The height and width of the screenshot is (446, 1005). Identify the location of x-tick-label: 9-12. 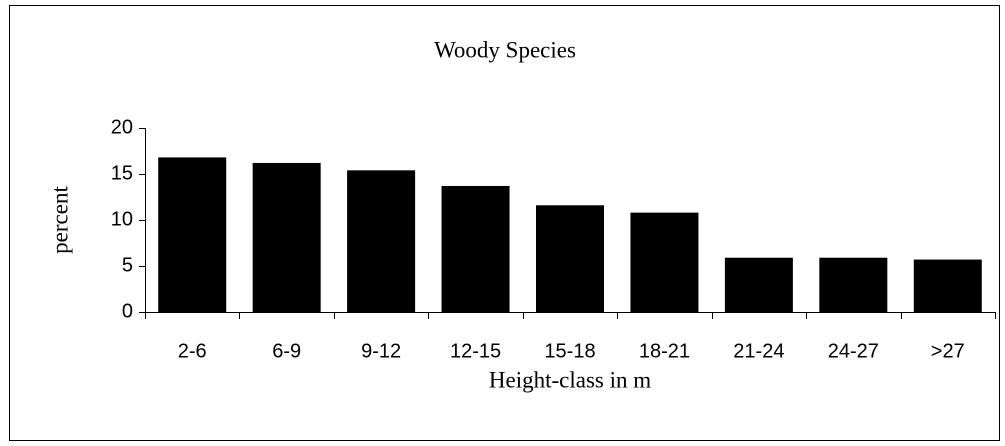
(381, 351).